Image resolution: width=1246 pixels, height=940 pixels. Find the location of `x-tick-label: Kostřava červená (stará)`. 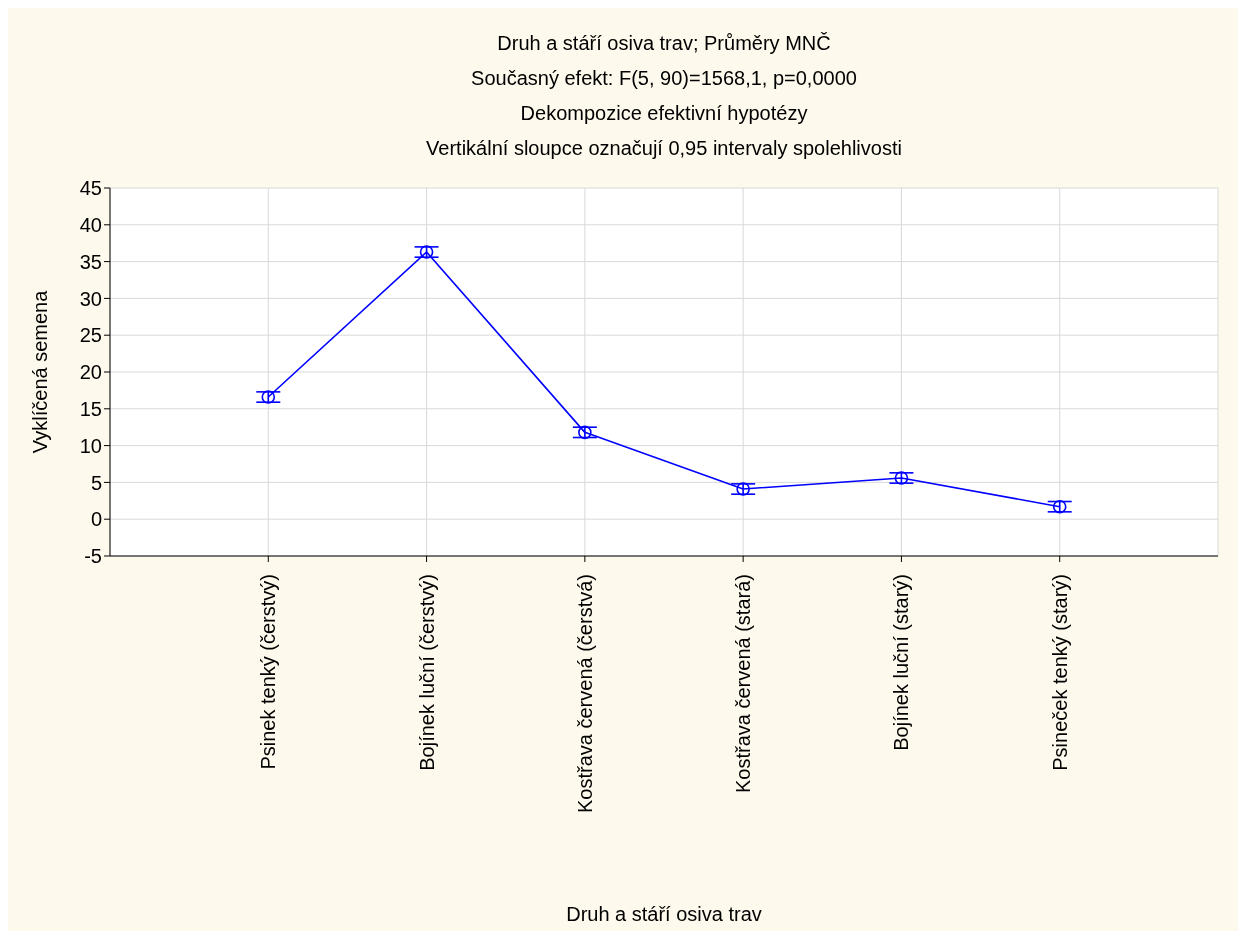

x-tick-label: Kostřava červená (stará) is located at coordinates (743, 683).